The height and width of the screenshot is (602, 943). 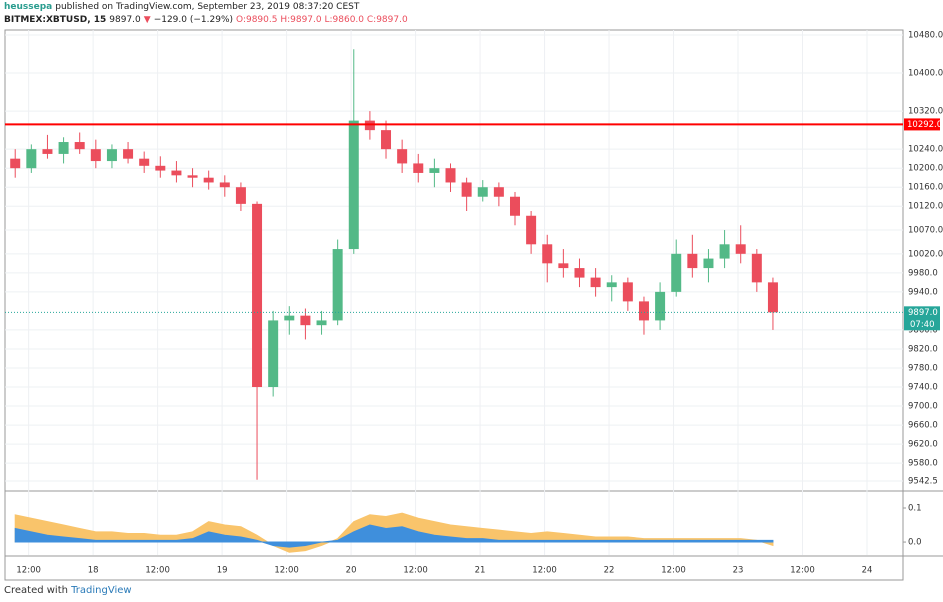 I want to click on countdown: 07:40, so click(x=922, y=325).